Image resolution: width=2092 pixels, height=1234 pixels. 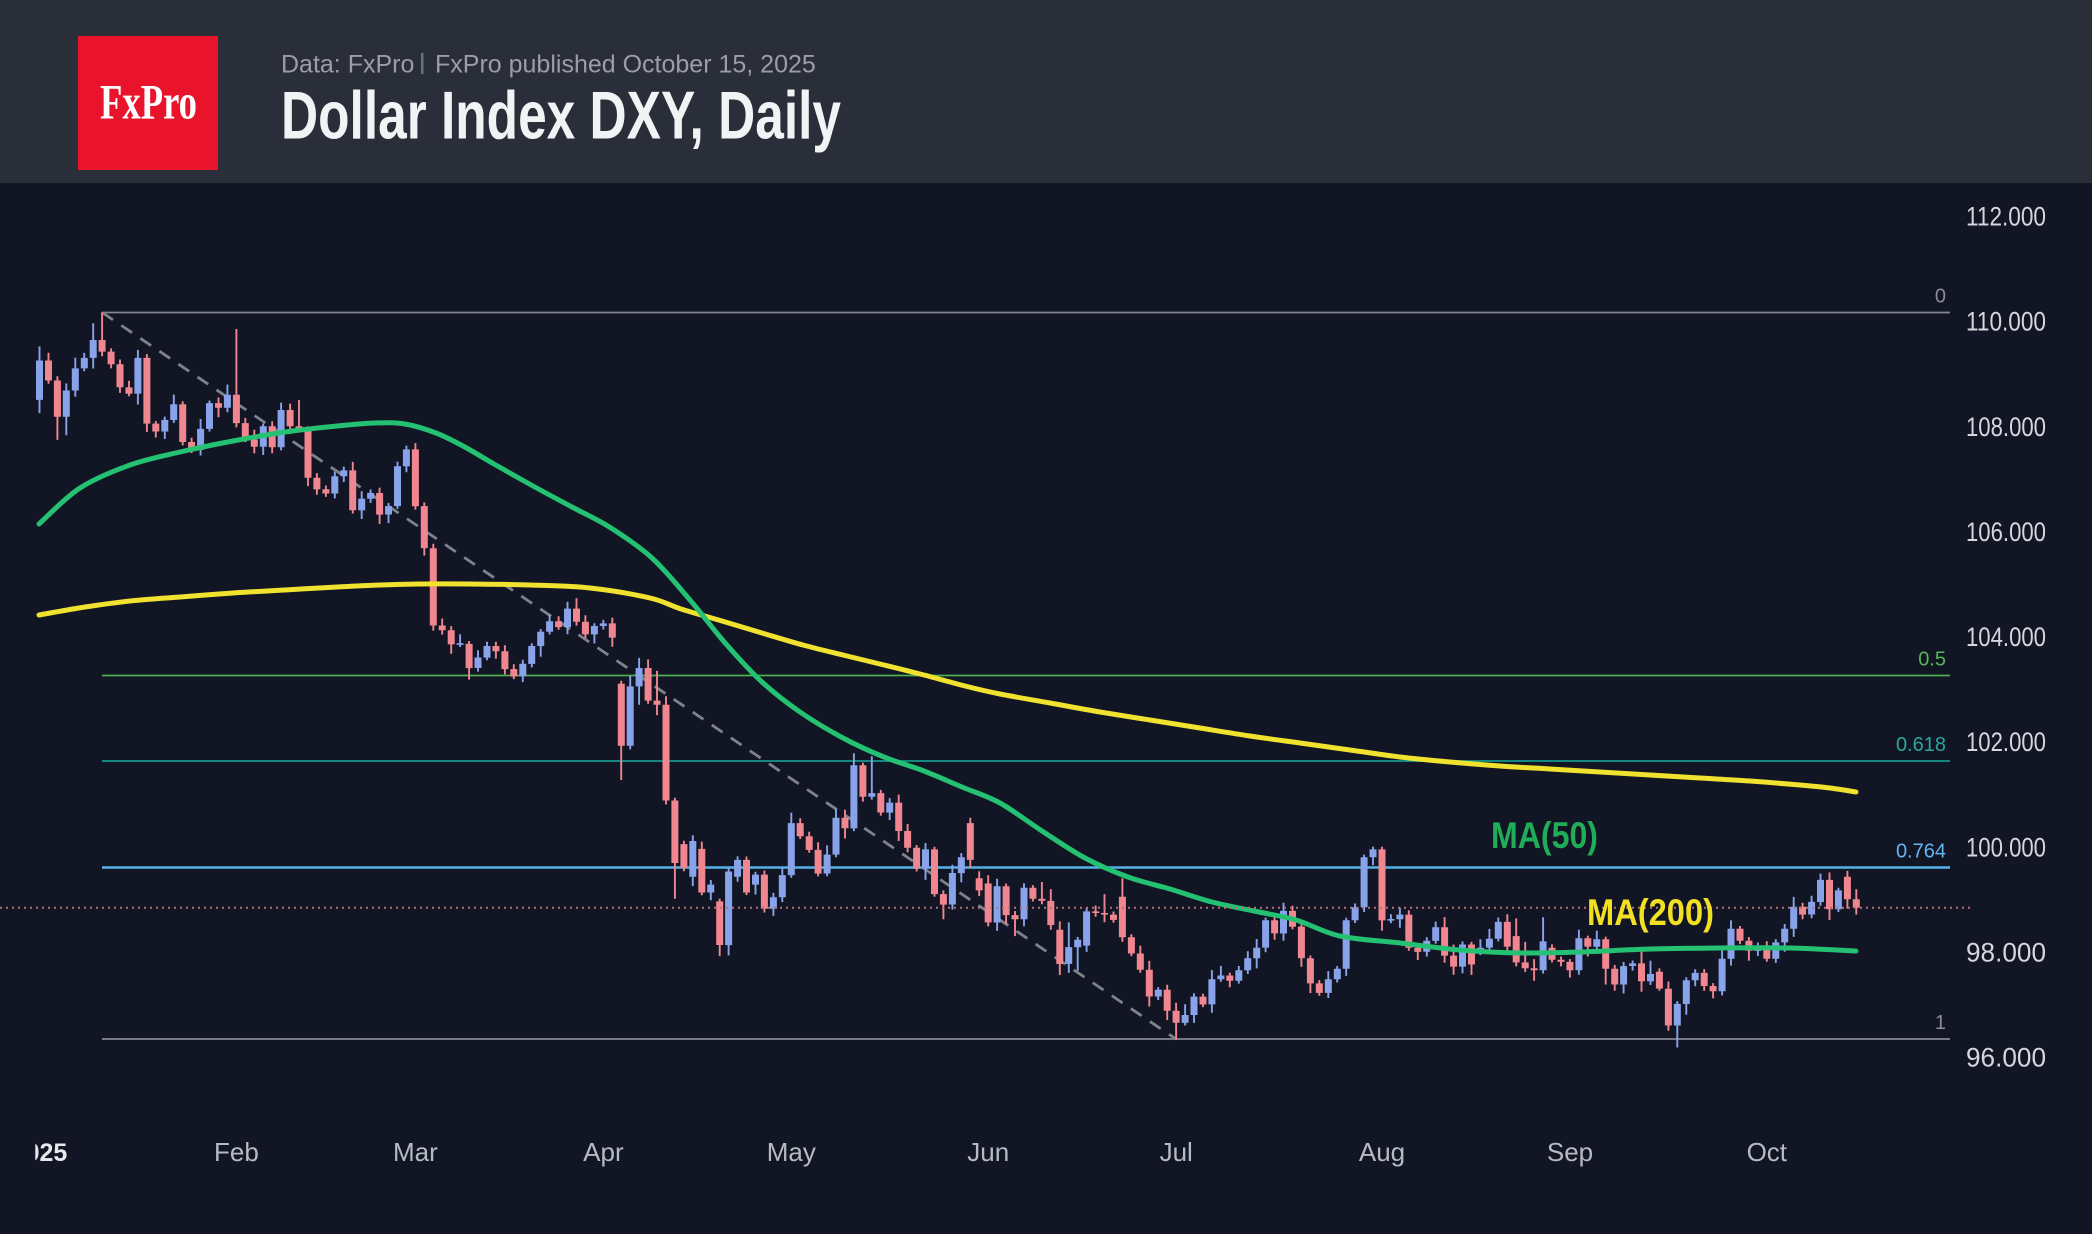 What do you see at coordinates (2006, 847) in the screenshot?
I see `svg-text: 100.000` at bounding box center [2006, 847].